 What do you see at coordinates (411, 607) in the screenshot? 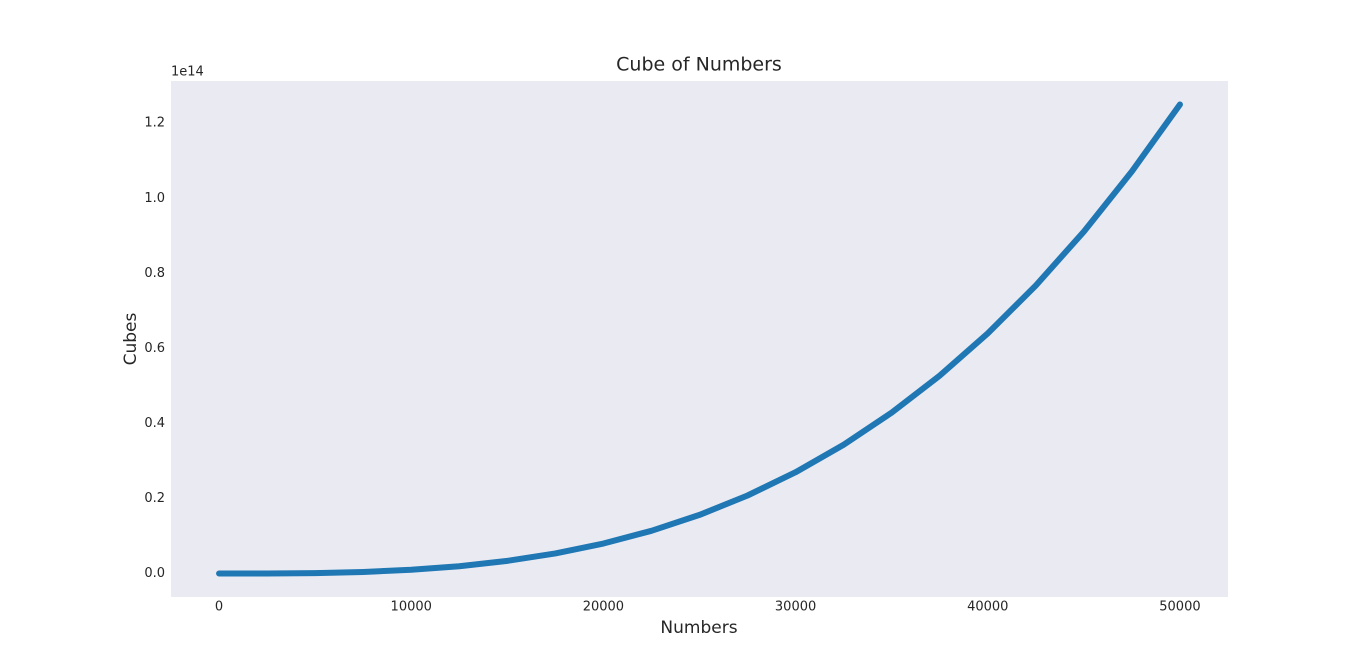
I see `x-tick-label: 10000` at bounding box center [411, 607].